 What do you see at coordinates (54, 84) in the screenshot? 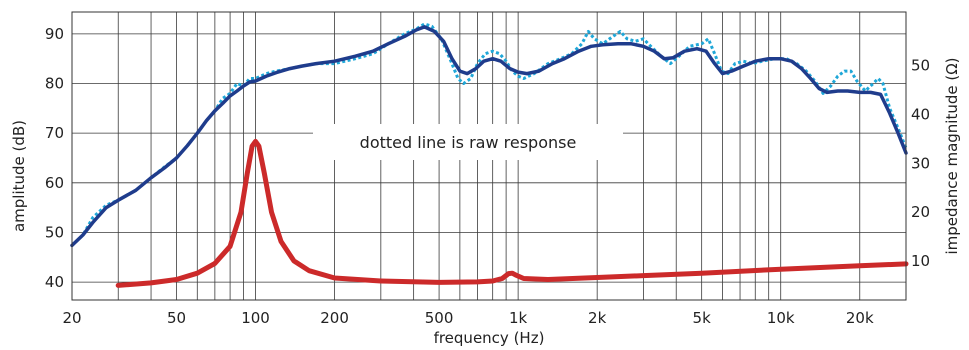
I see `y-tick-label: 80` at bounding box center [54, 84].